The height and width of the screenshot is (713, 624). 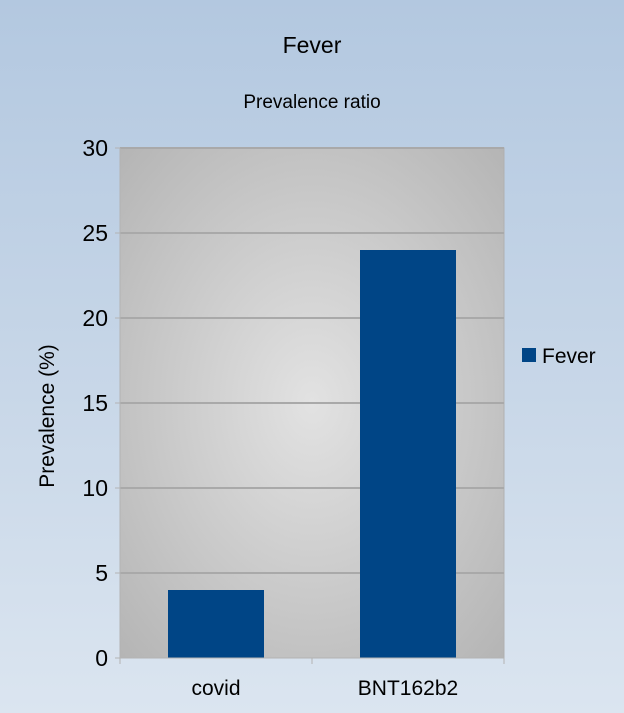 I want to click on chart-subtitle: Prevalence ratio, so click(x=311, y=102).